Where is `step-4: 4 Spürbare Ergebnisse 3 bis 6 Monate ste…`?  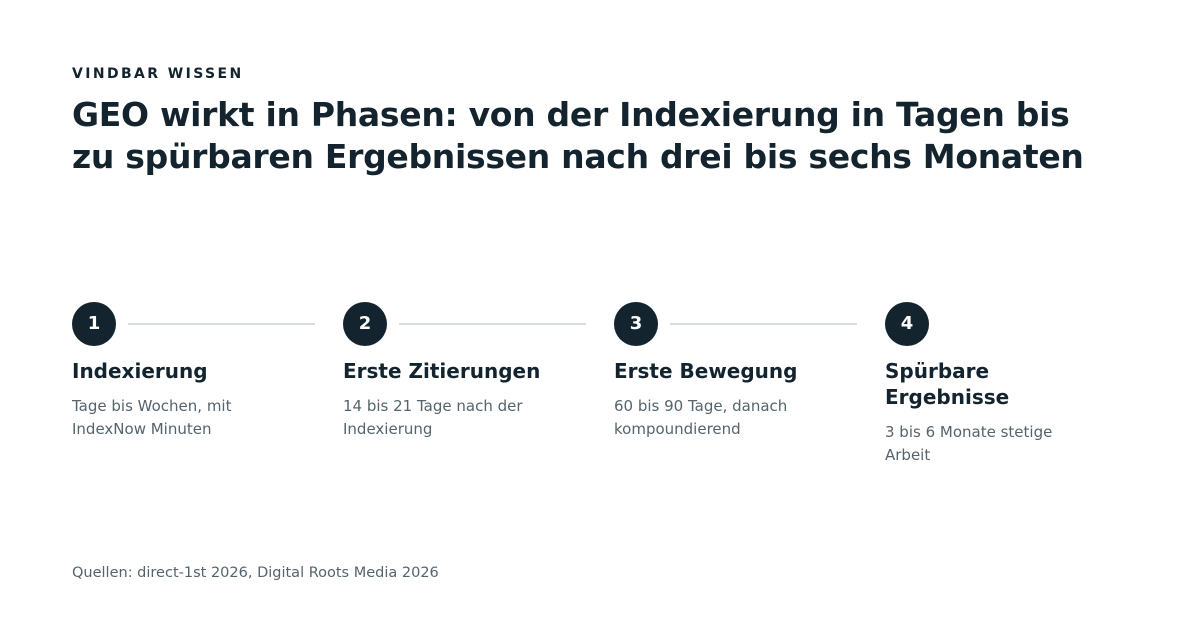 step-4: 4 Spürbare Ergebnisse 3 bis 6 Monate ste… is located at coordinates (1007, 384).